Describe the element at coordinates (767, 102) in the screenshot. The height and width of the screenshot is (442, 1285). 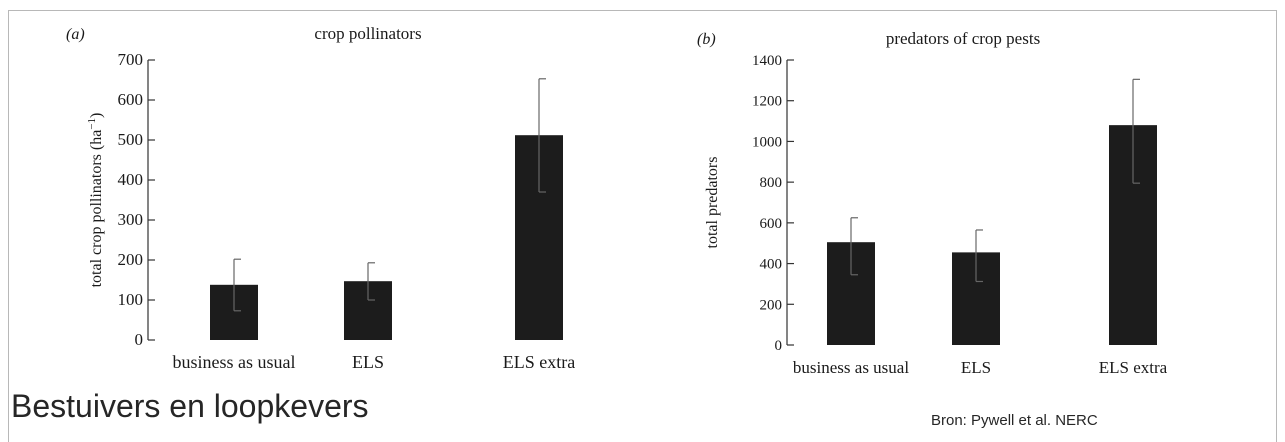
I see `y-tick-label: 1200` at that location.